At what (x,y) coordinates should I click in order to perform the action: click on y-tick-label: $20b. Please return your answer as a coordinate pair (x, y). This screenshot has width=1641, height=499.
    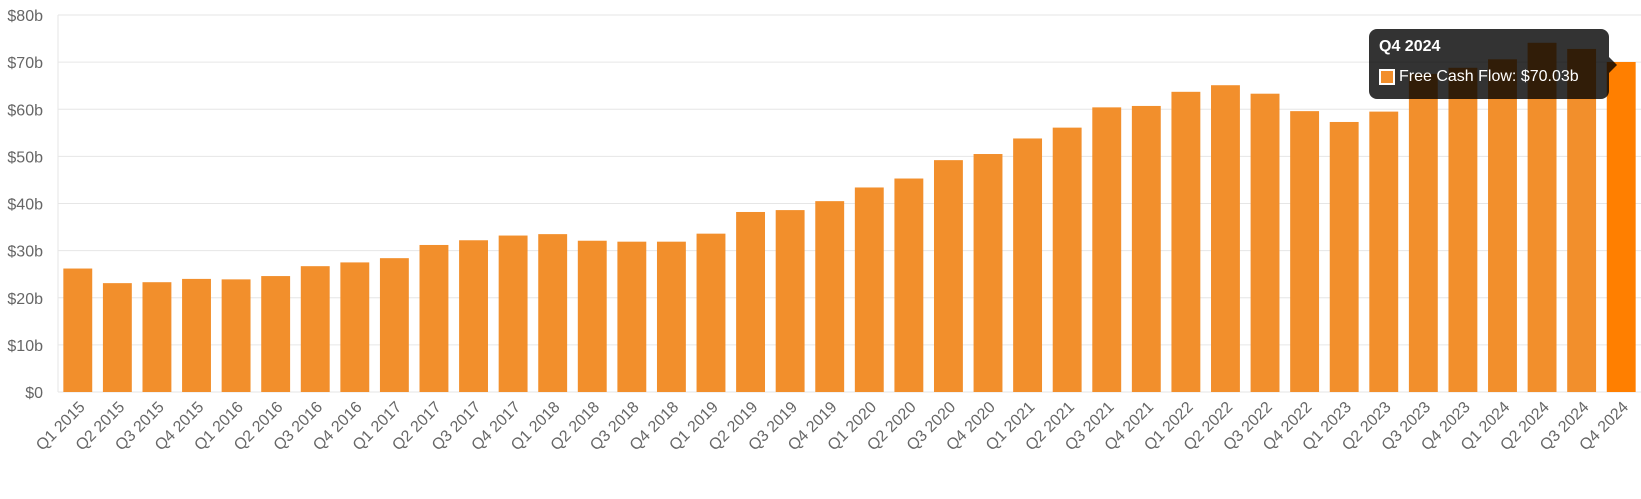
    Looking at the image, I should click on (25, 299).